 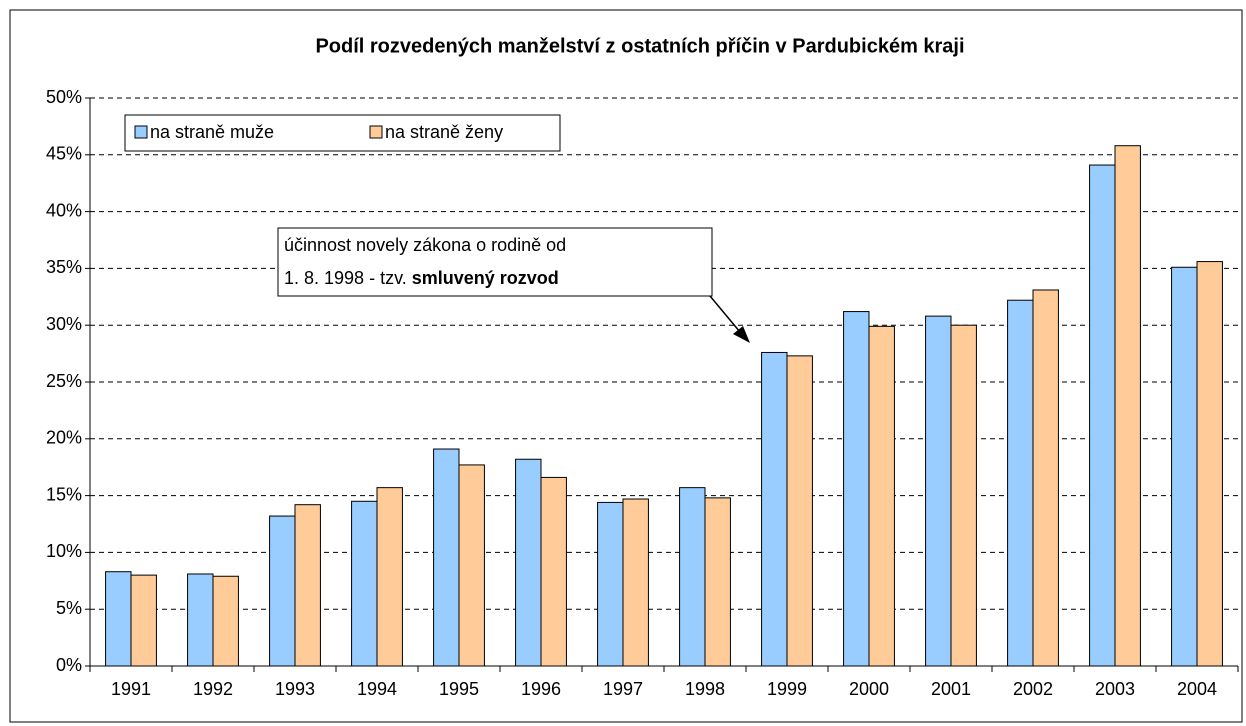 I want to click on annotation-bold: smluvený rozvod, so click(x=485, y=278).